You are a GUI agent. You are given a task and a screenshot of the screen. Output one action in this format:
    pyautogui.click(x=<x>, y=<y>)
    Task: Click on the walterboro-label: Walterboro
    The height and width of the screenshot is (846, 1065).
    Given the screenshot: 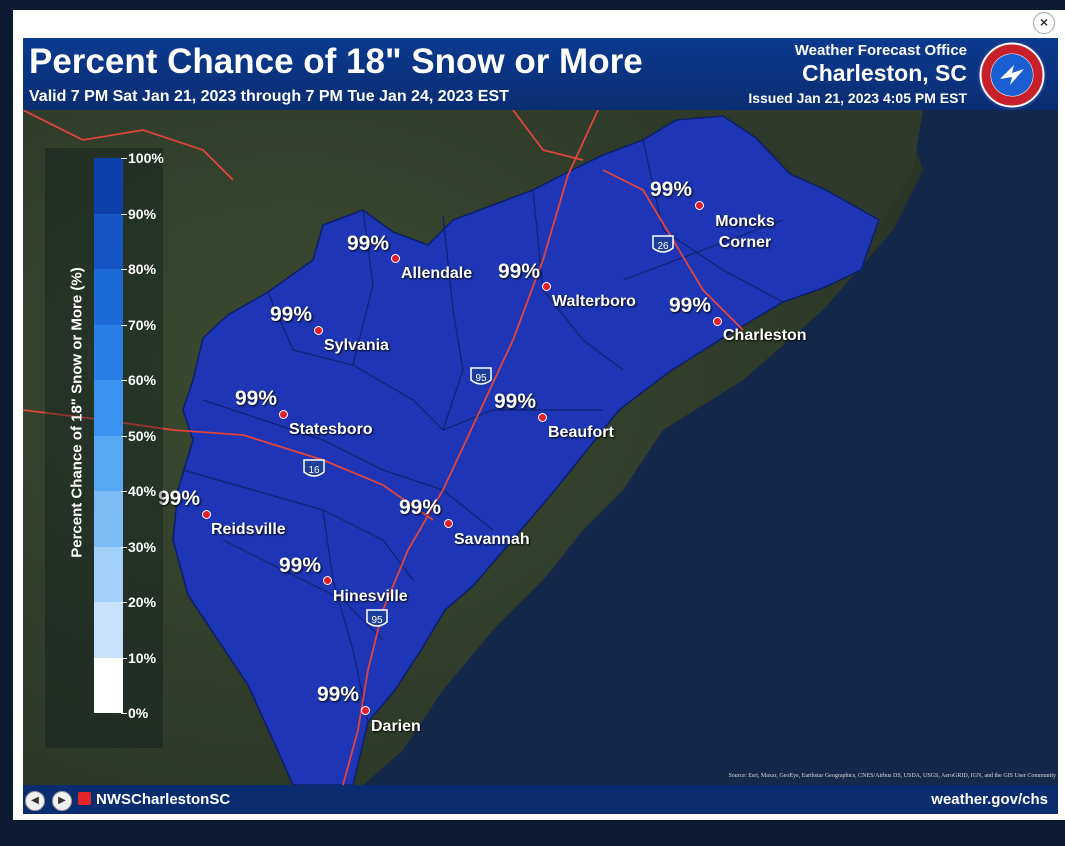 What is the action you would take?
    pyautogui.click(x=594, y=301)
    